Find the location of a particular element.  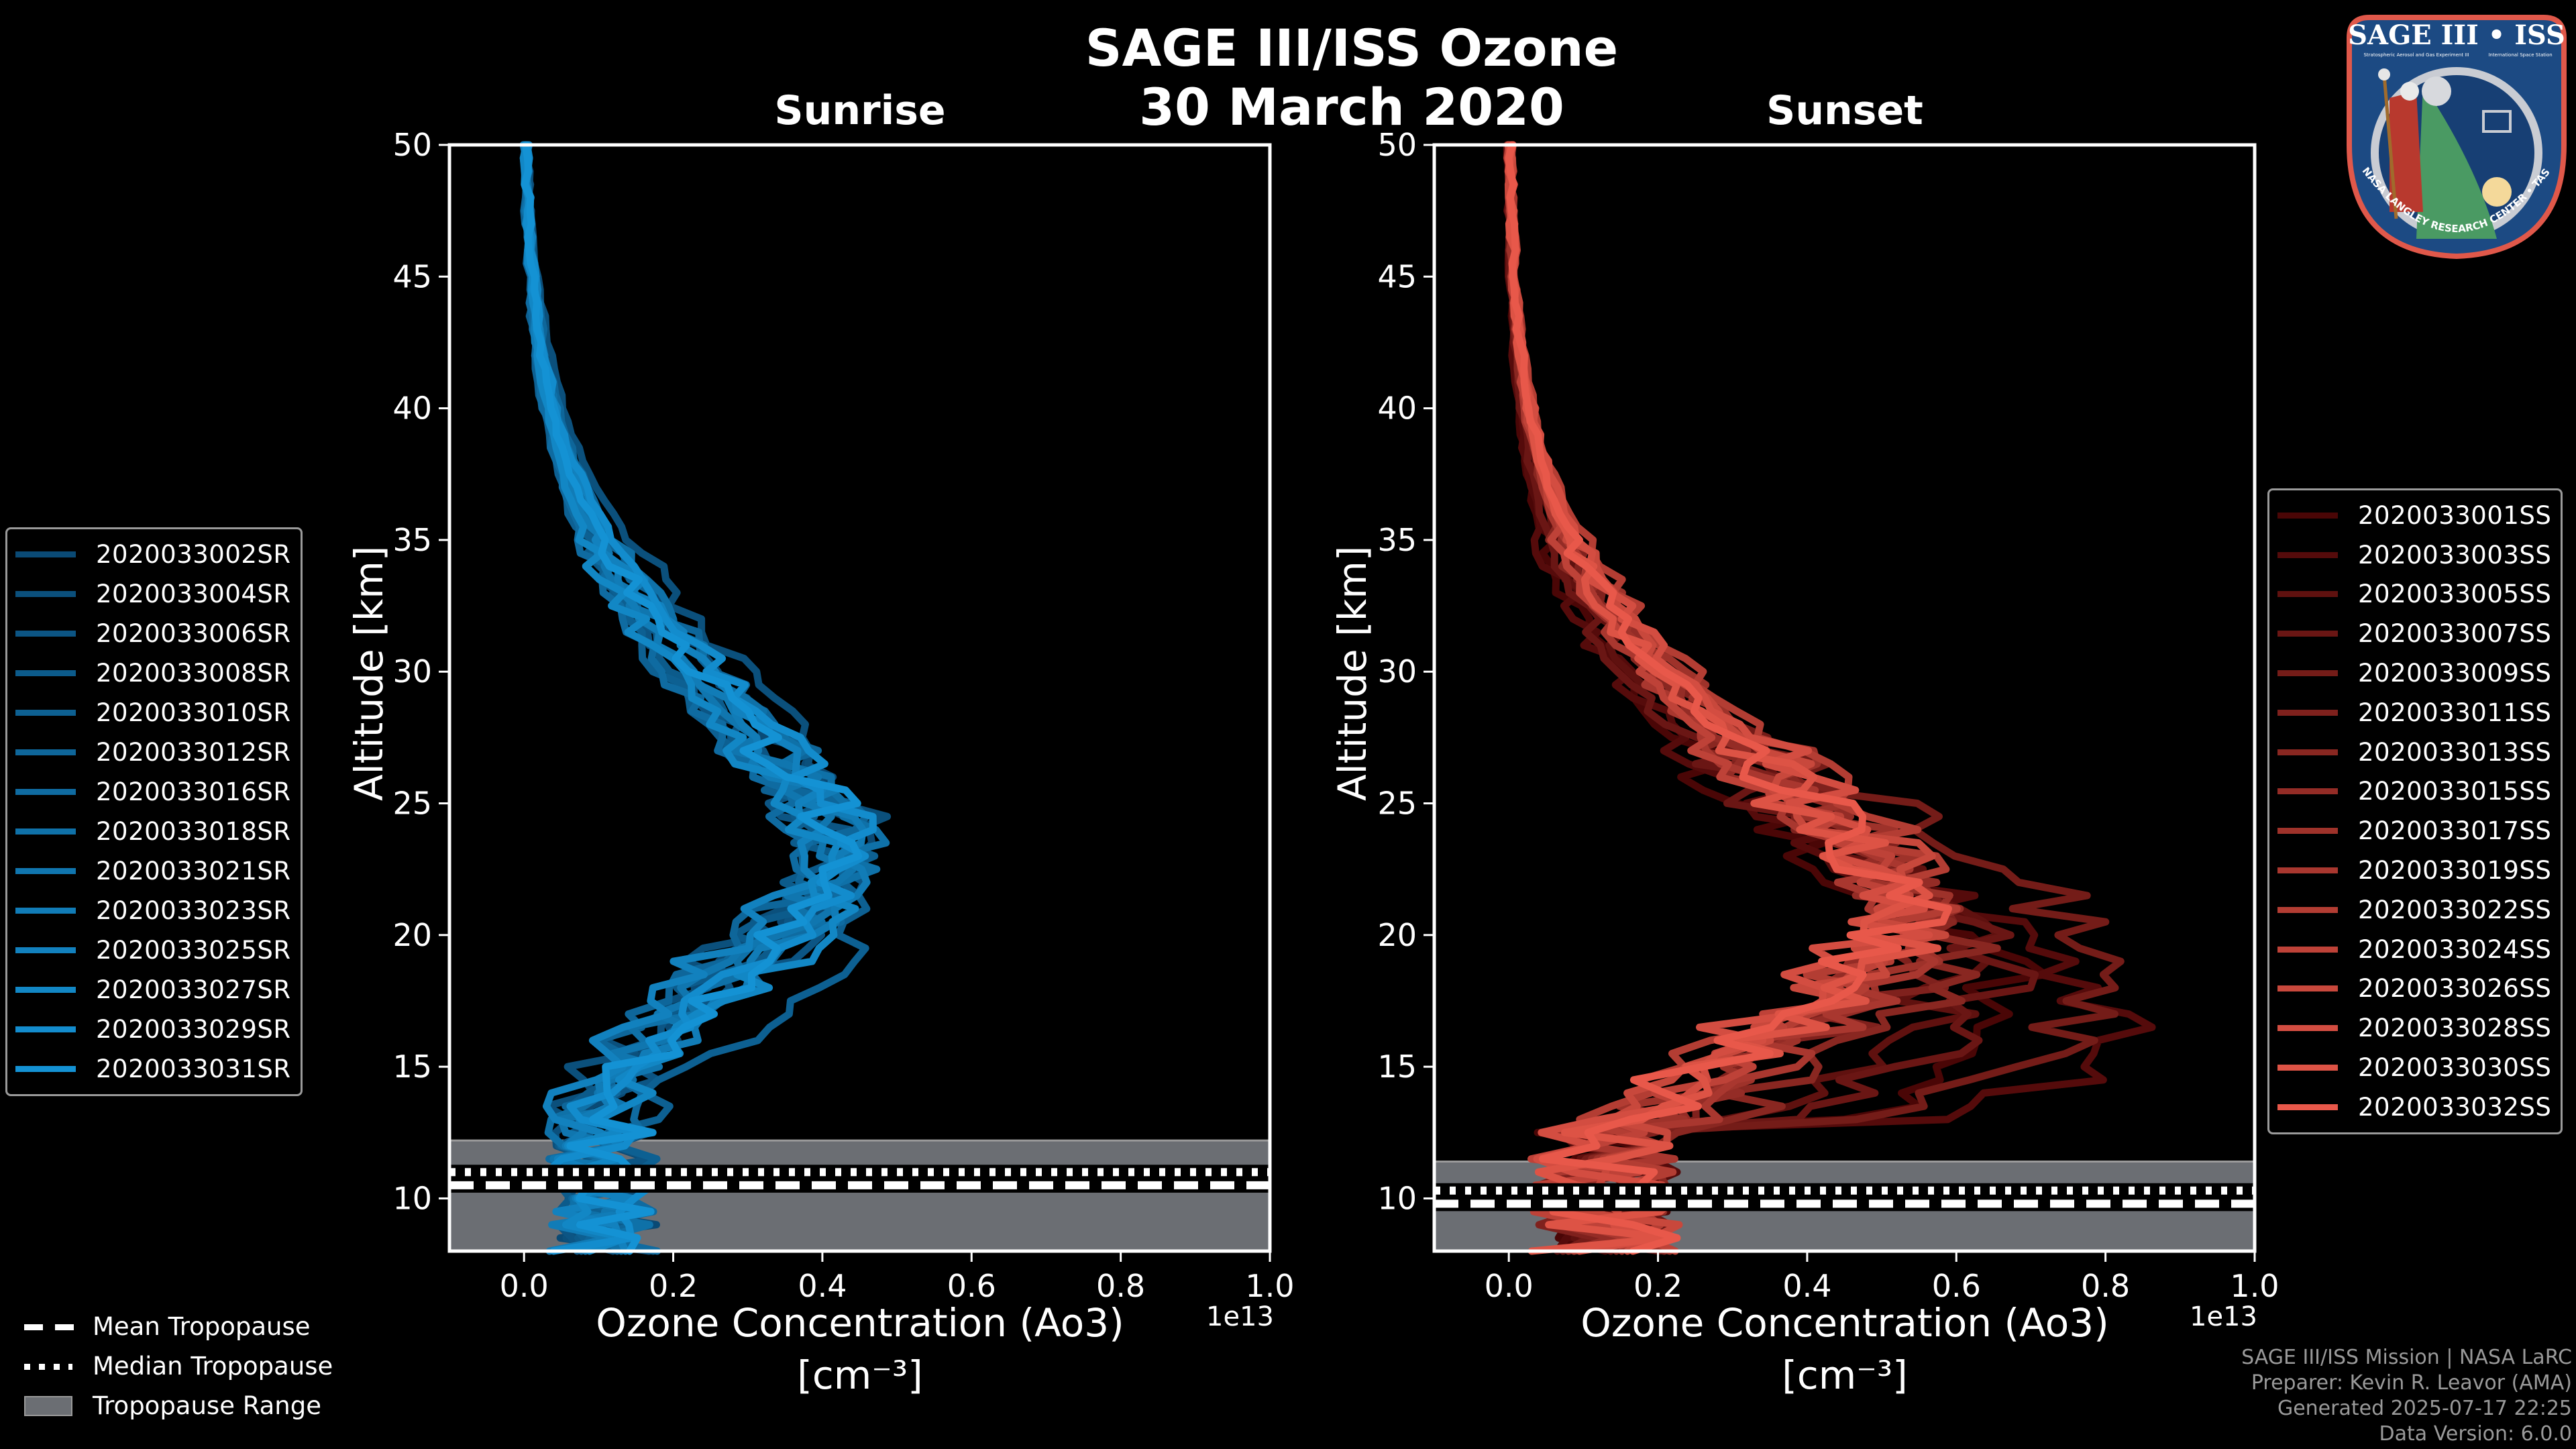

dashed-line-swatch is located at coordinates (49, 1327).